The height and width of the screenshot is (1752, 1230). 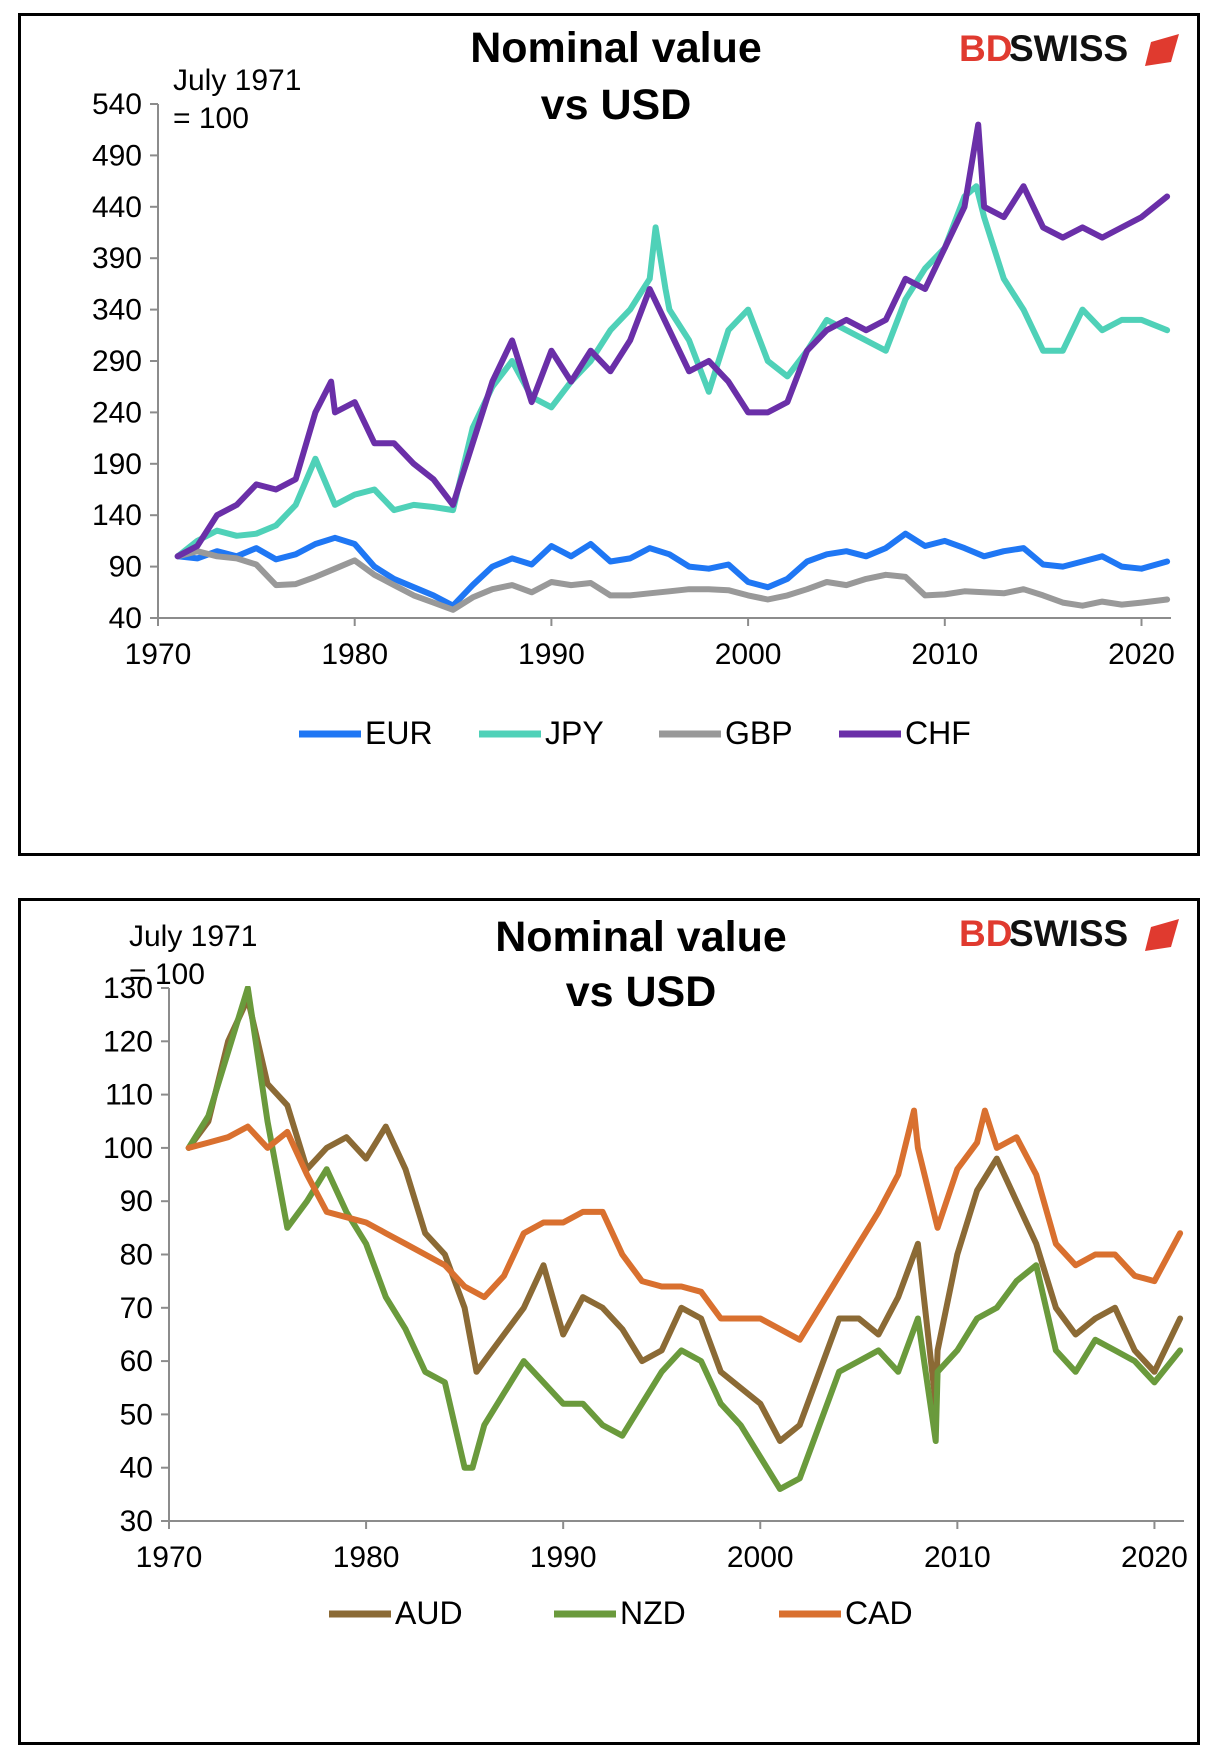 What do you see at coordinates (672, 580) in the screenshot?
I see `series-line-gbp` at bounding box center [672, 580].